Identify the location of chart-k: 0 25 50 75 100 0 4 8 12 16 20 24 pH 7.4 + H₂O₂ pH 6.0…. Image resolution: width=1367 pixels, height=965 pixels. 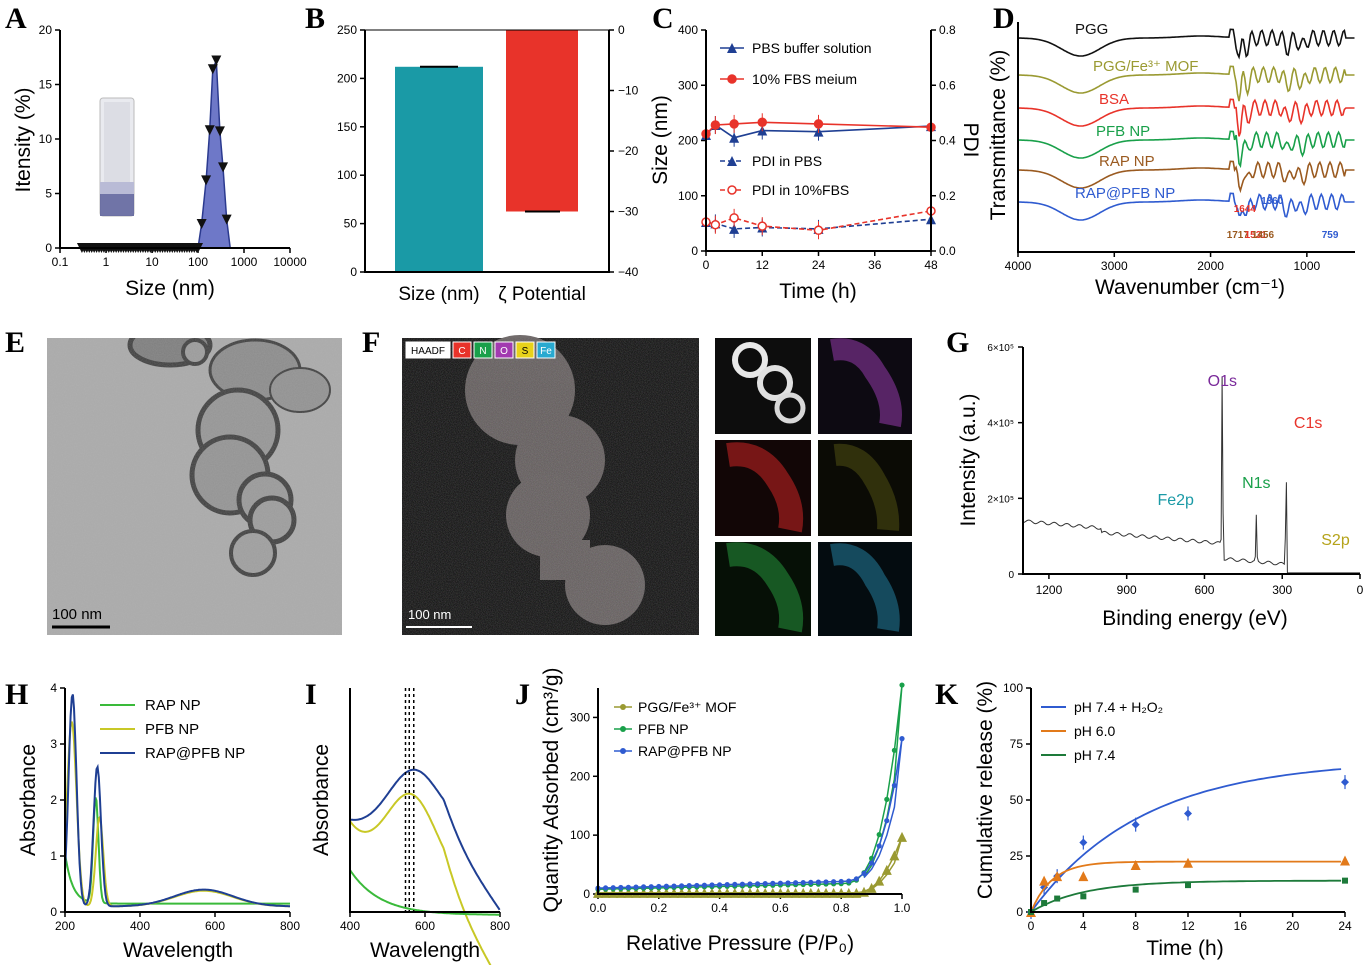
(1163, 820).